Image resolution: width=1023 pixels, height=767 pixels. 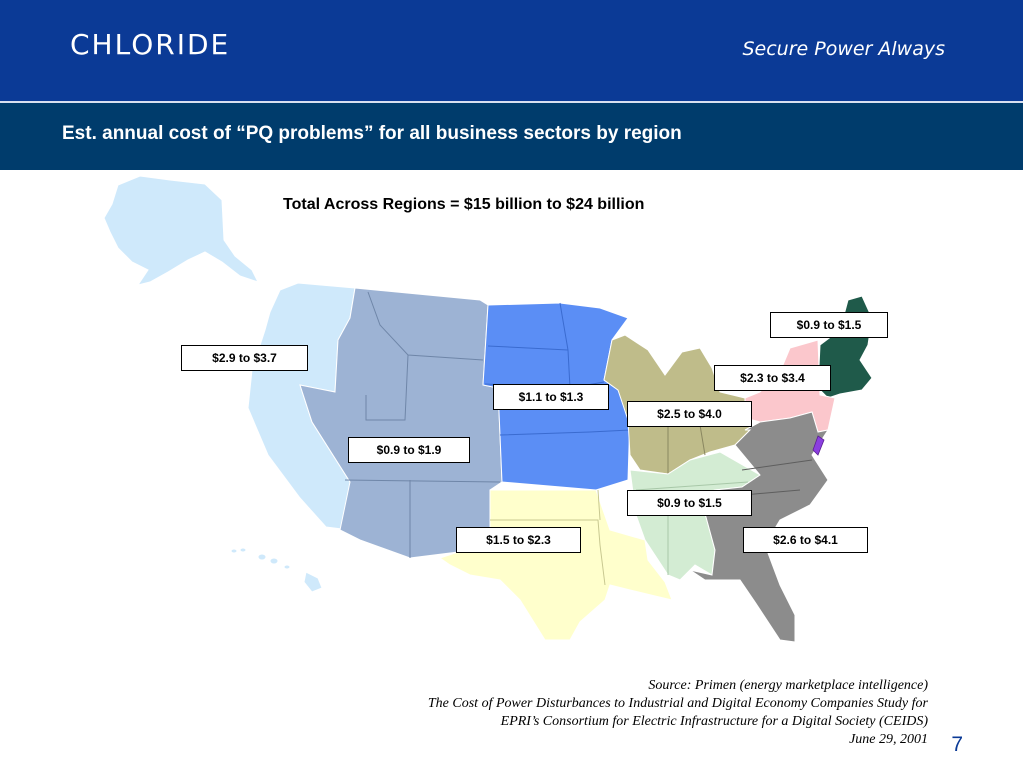 I want to click on label-new-england: $0.9 to $1.5, so click(x=829, y=325).